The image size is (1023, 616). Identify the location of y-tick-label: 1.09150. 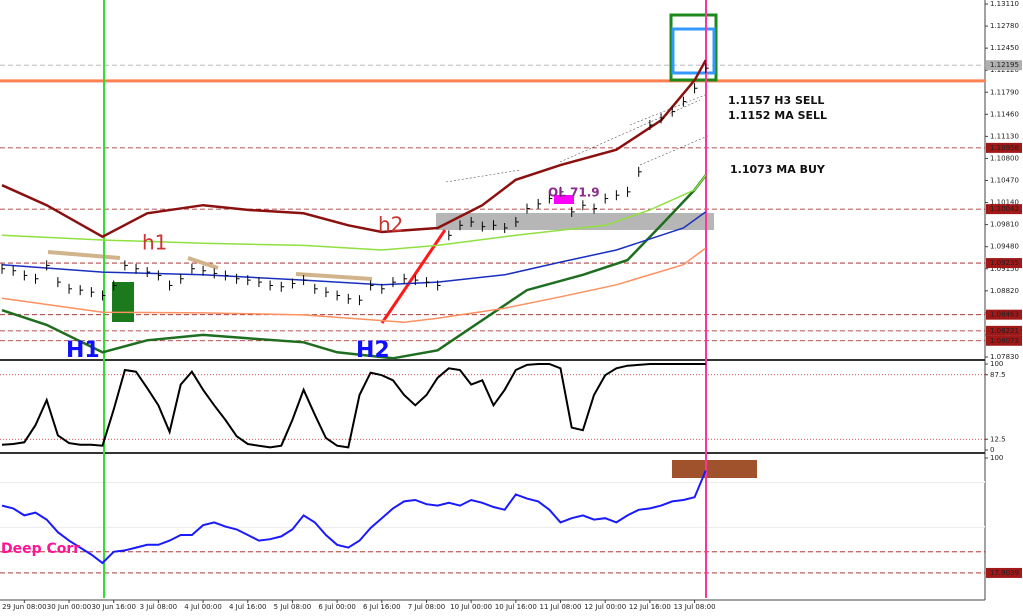
(1004, 269).